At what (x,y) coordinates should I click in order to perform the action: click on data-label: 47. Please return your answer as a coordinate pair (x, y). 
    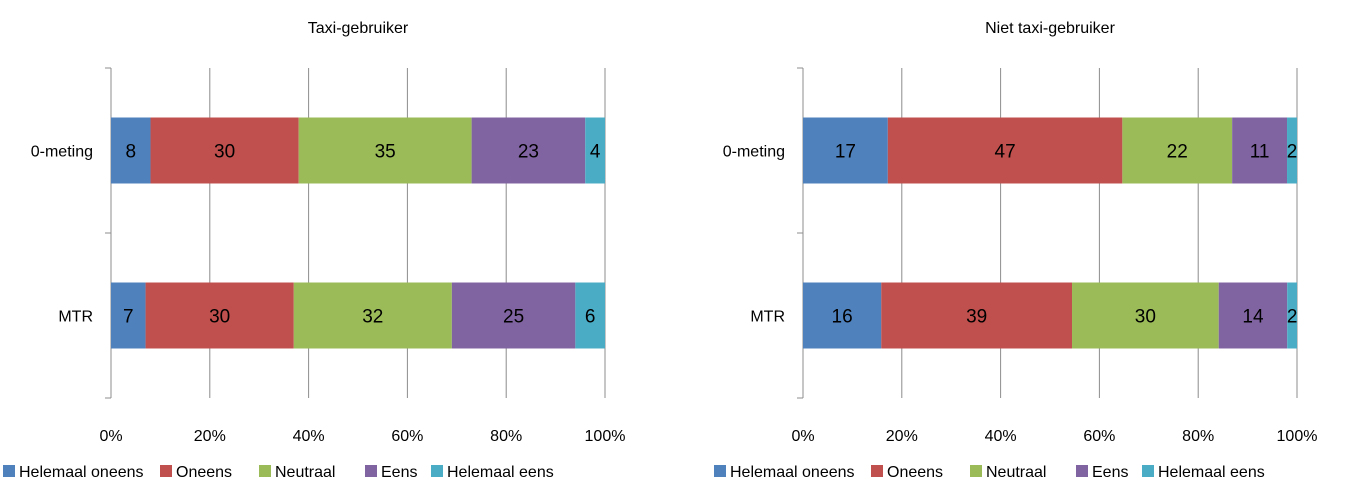
    Looking at the image, I should click on (1005, 152).